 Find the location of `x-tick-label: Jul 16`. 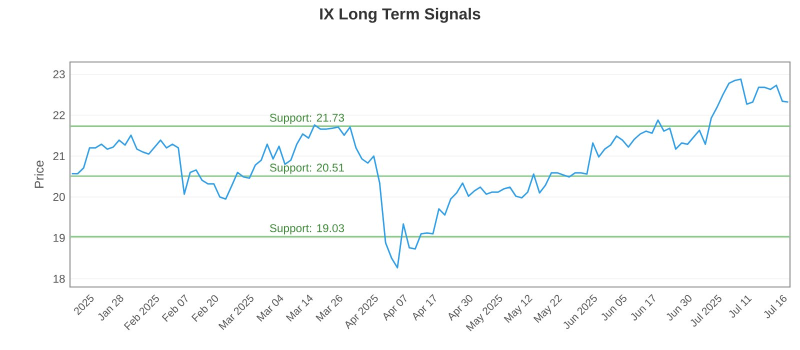

x-tick-label: Jul 16 is located at coordinates (775, 306).